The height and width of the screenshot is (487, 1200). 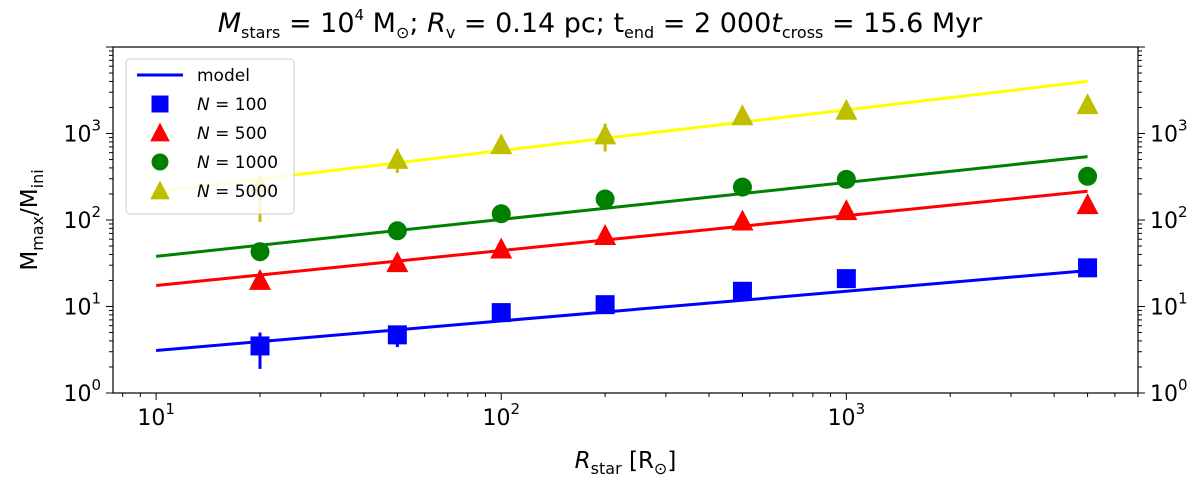 What do you see at coordinates (317, 23) in the screenshot?
I see `chart-title-part: = 10` at bounding box center [317, 23].